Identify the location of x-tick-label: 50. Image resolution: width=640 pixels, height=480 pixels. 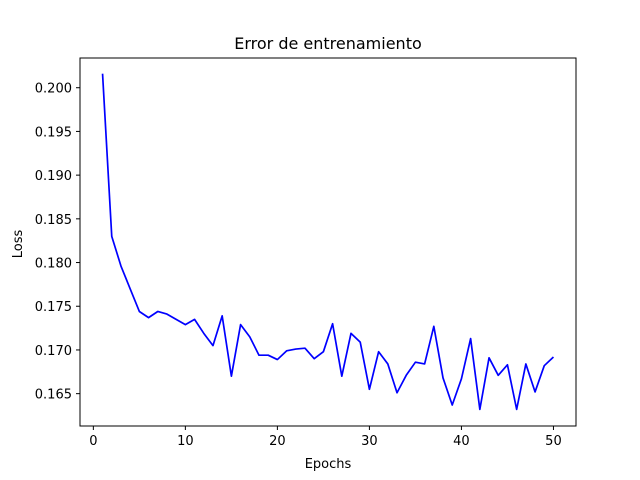
(553, 441).